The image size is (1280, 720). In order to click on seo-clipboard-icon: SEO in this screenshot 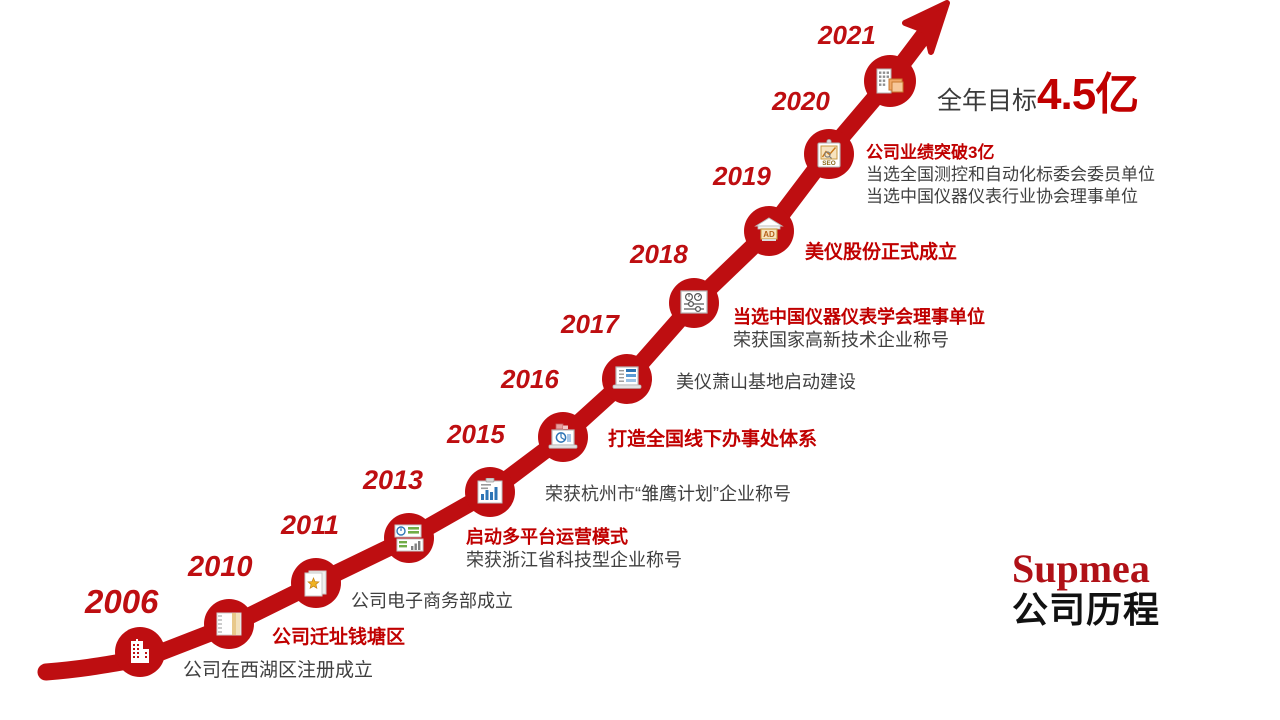, I will do `click(829, 153)`.